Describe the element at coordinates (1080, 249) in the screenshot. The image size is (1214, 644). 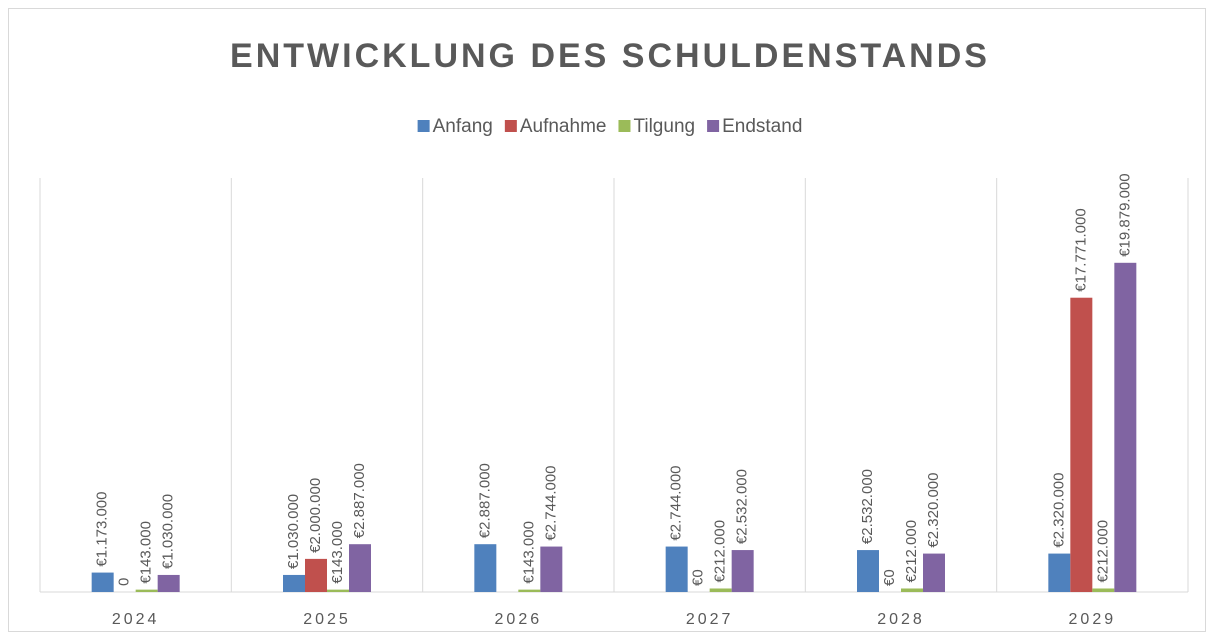
I see `value-label: €17.771.000` at that location.